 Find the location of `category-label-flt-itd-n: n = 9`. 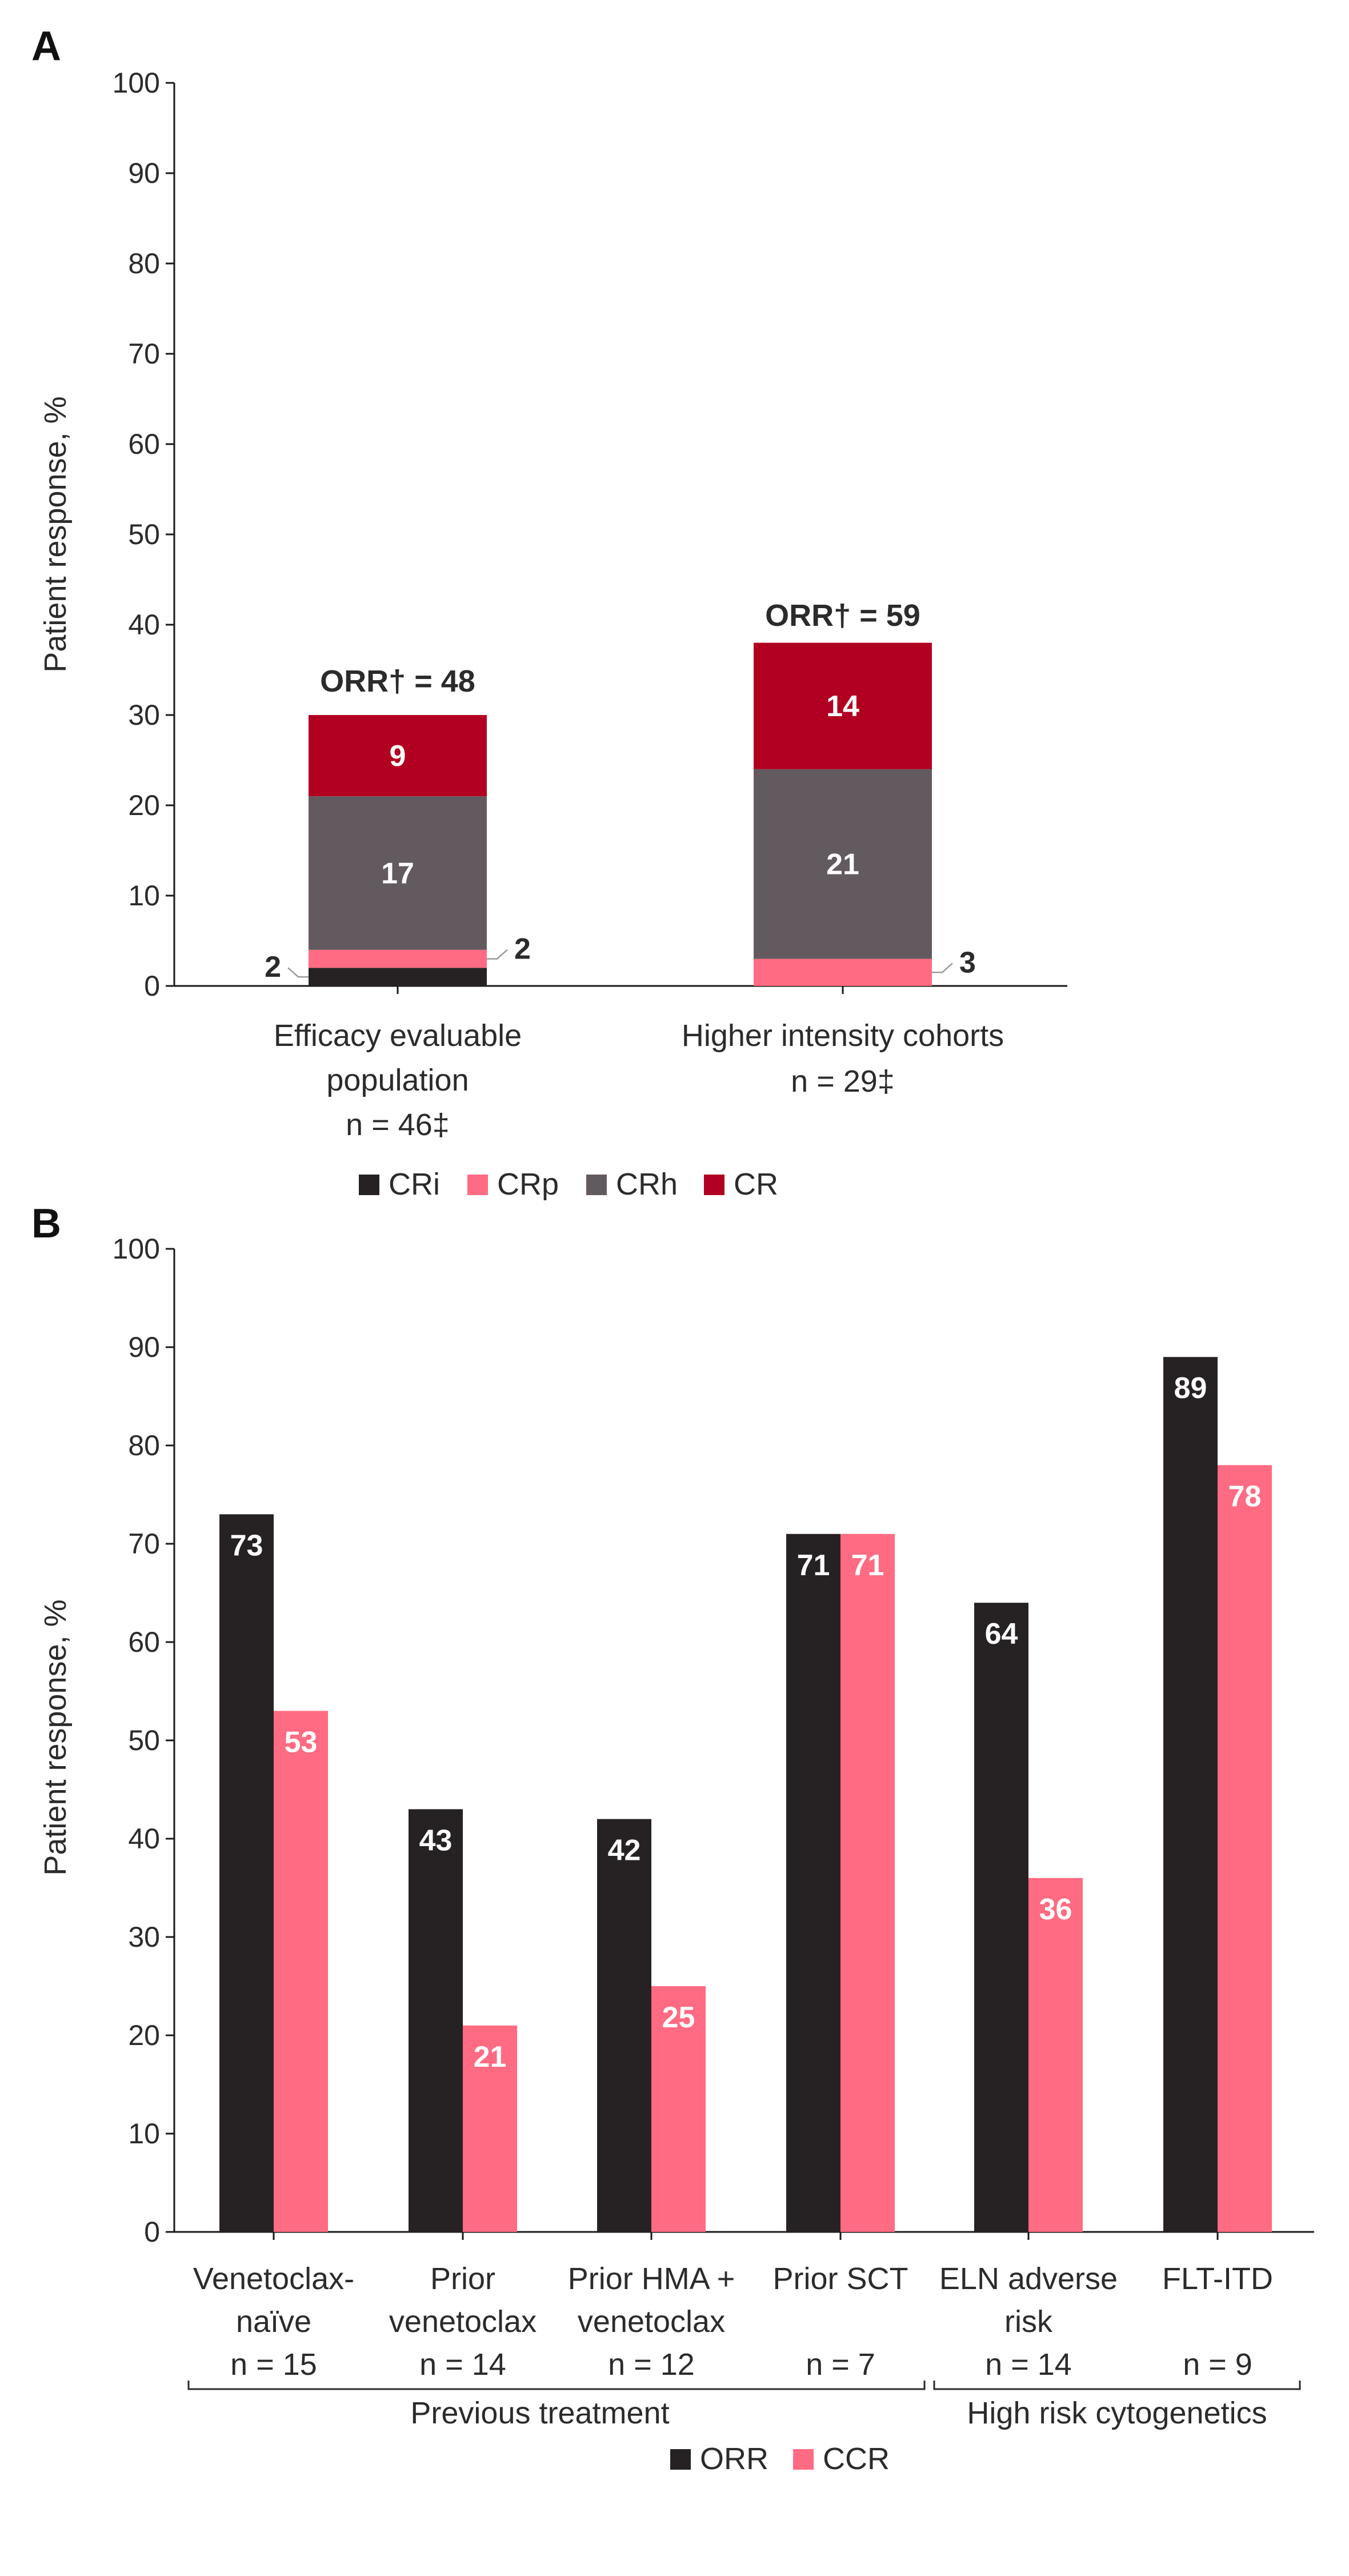

category-label-flt-itd-n: n = 9 is located at coordinates (1217, 2364).